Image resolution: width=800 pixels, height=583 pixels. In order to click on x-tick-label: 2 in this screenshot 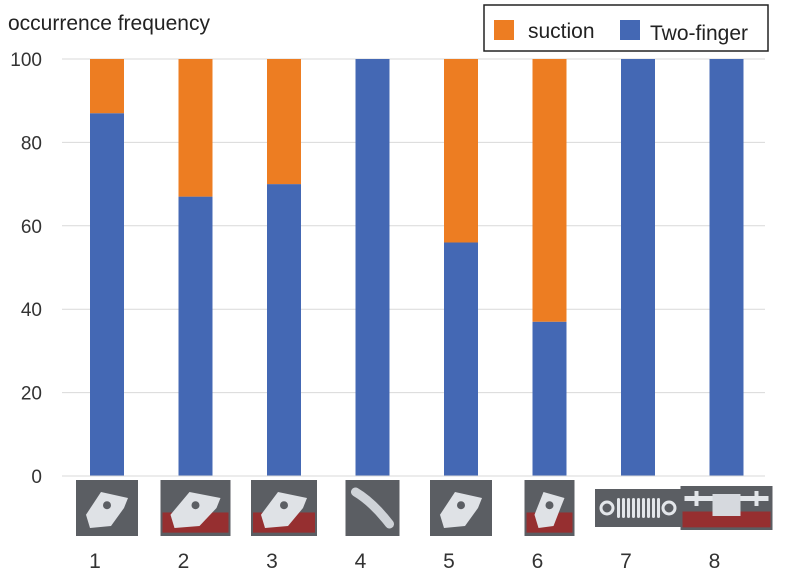, I will do `click(184, 561)`.